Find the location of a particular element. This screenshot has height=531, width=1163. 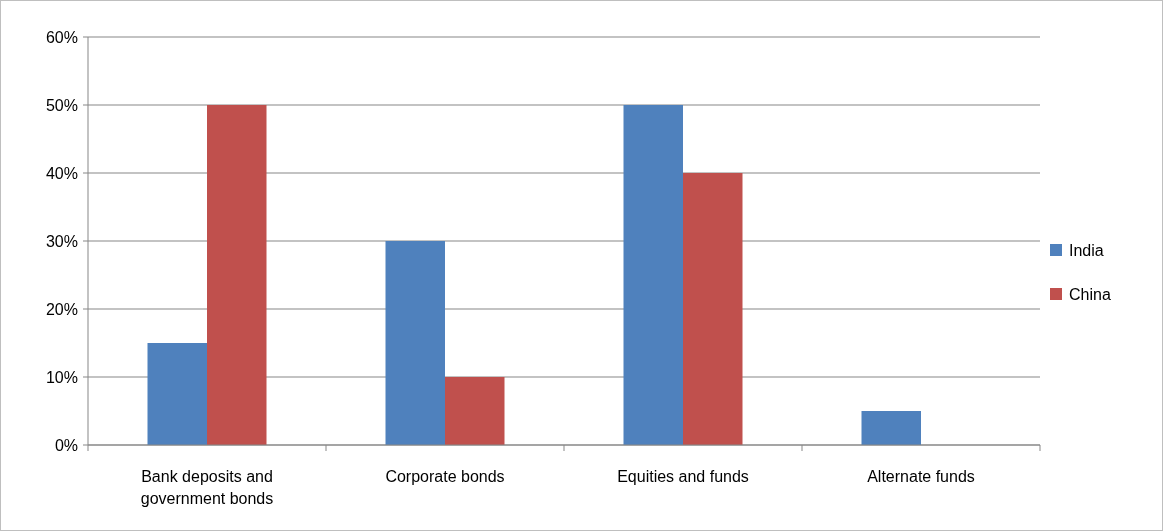

y-tick-label: 20% is located at coordinates (61, 309).